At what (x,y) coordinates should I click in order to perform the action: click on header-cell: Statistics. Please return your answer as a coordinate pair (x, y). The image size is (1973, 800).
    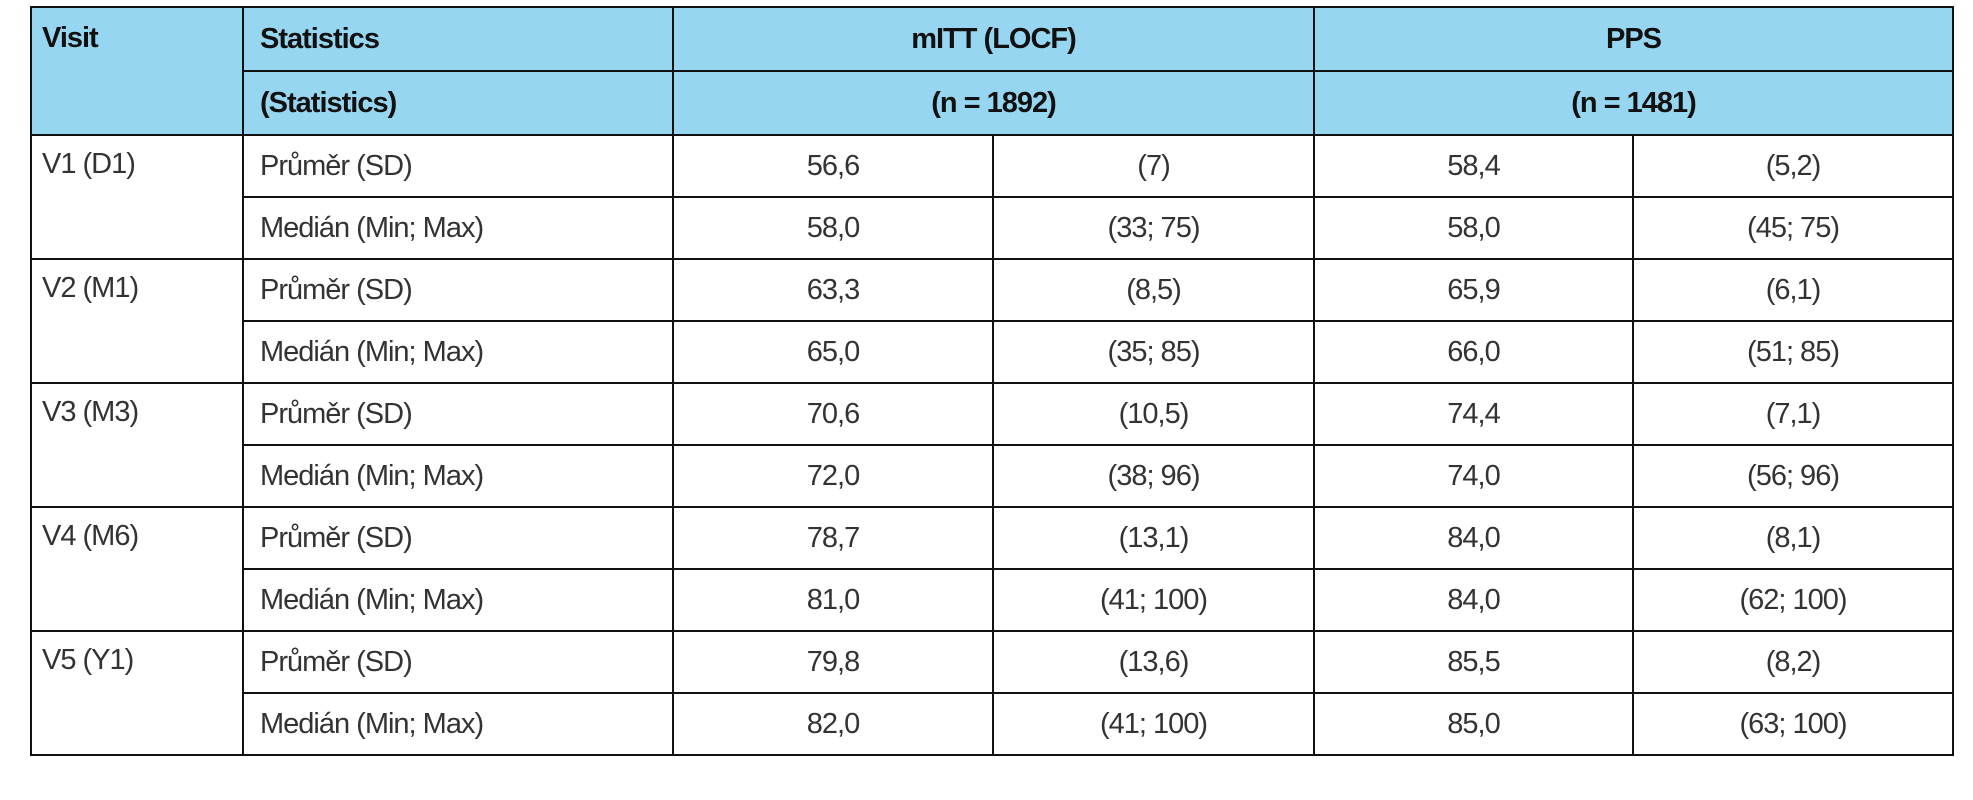
    Looking at the image, I should click on (458, 39).